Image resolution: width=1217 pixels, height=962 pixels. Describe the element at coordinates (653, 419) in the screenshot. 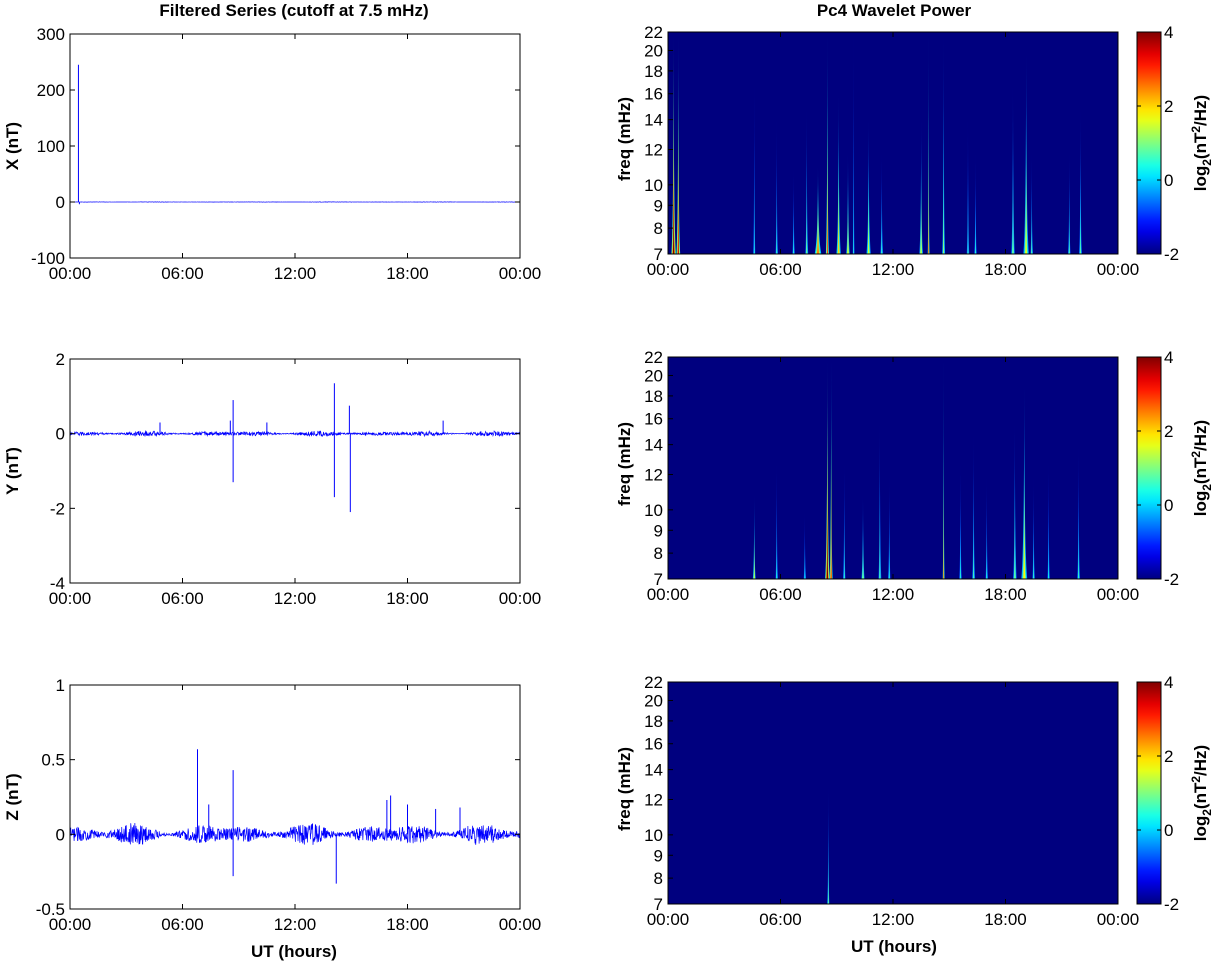

I see `wavelet-1-y-tick-label: 16` at that location.